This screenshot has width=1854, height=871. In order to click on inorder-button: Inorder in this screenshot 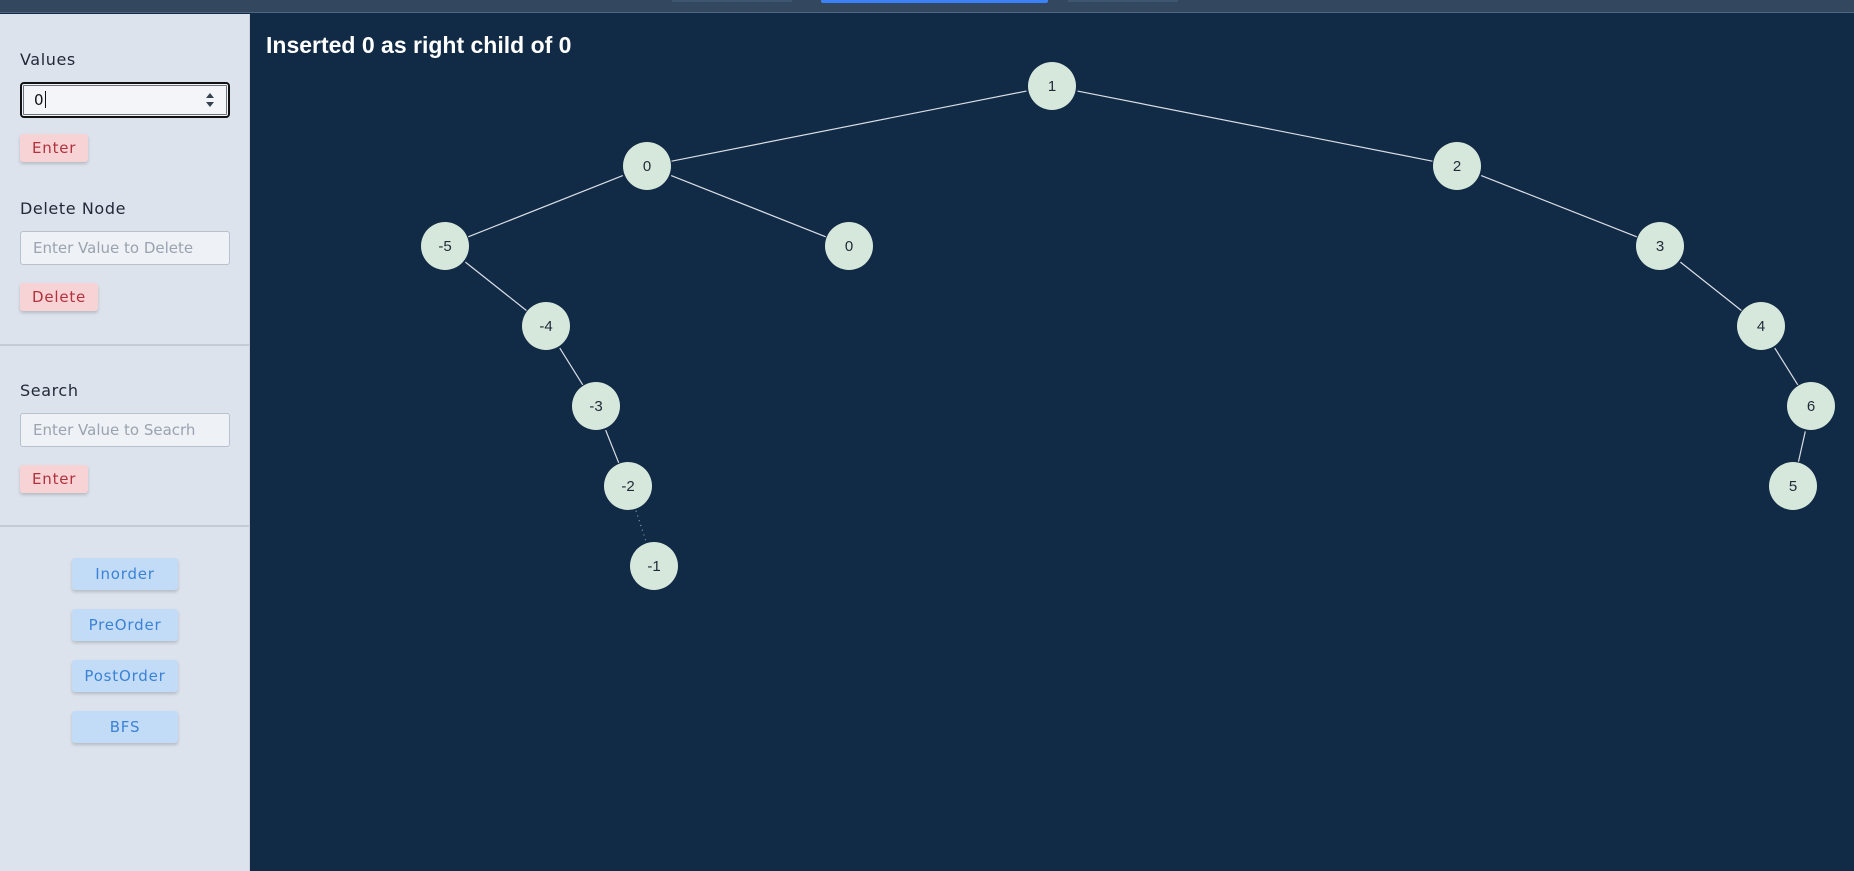, I will do `click(125, 574)`.